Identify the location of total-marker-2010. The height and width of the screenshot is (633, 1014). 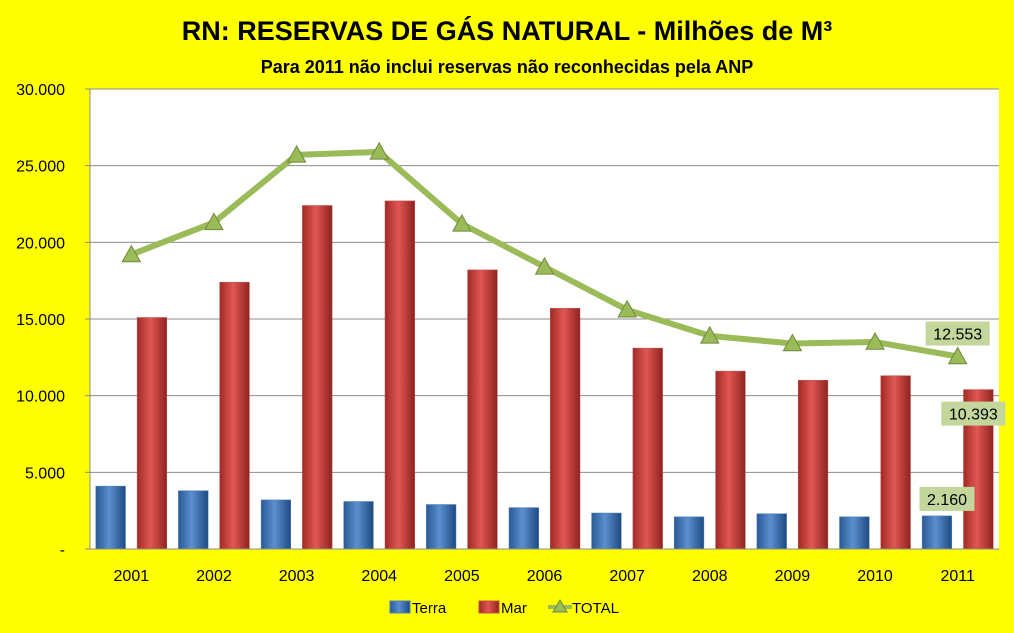
(875, 340).